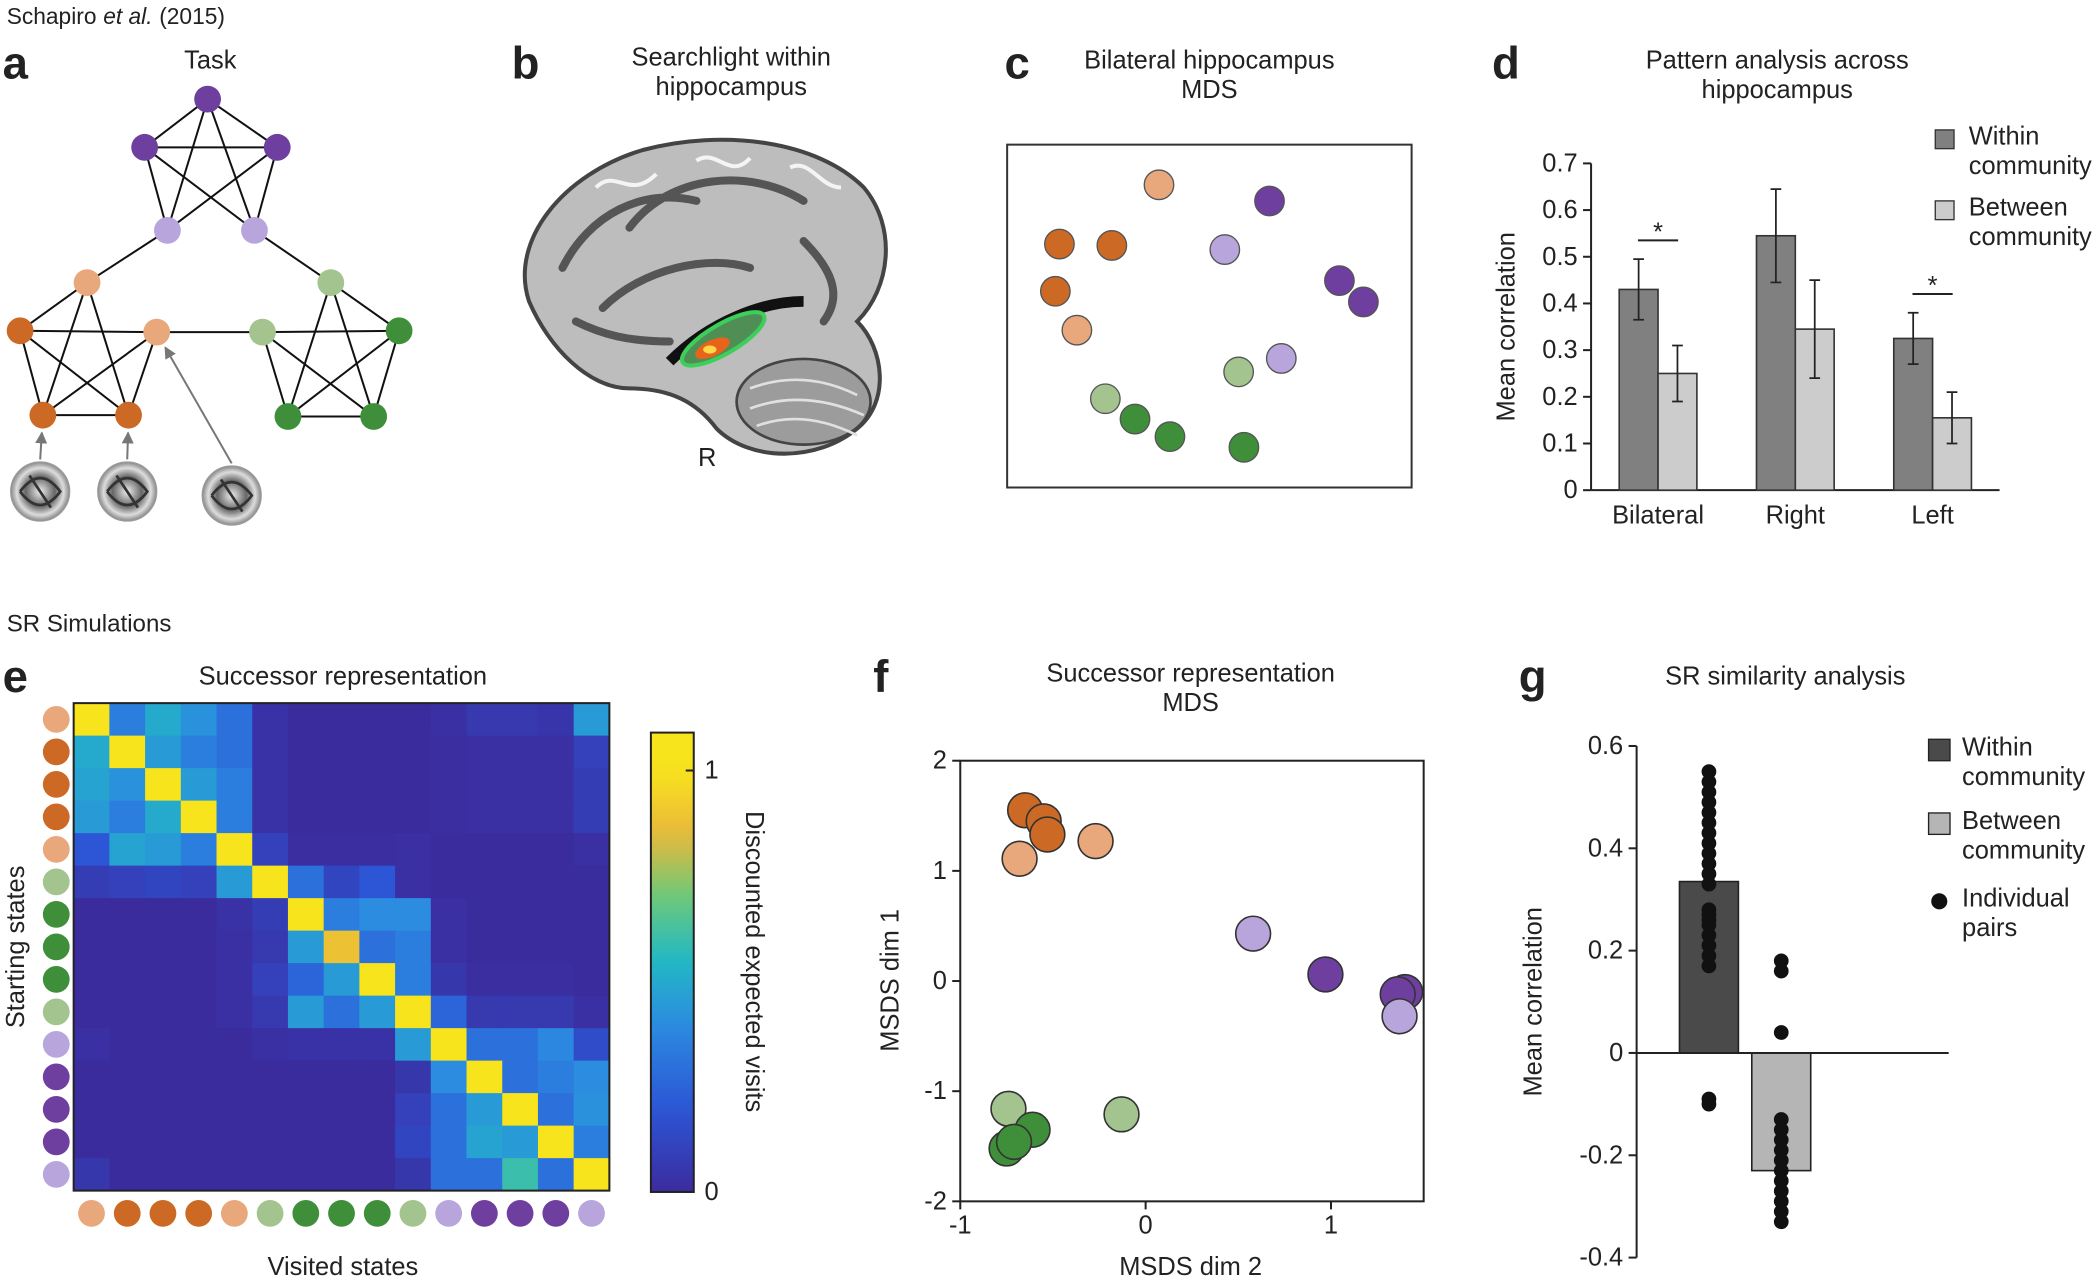  Describe the element at coordinates (960, 1225) in the screenshot. I see `x-tick-label: -1` at that location.